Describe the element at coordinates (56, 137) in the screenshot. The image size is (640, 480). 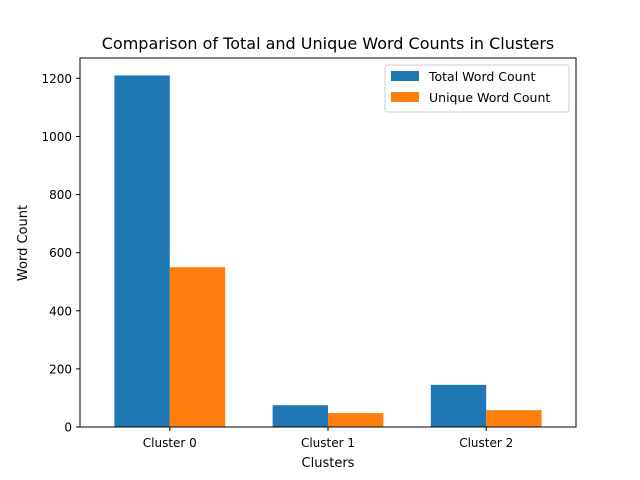
I see `y-tick-label: 1000` at that location.